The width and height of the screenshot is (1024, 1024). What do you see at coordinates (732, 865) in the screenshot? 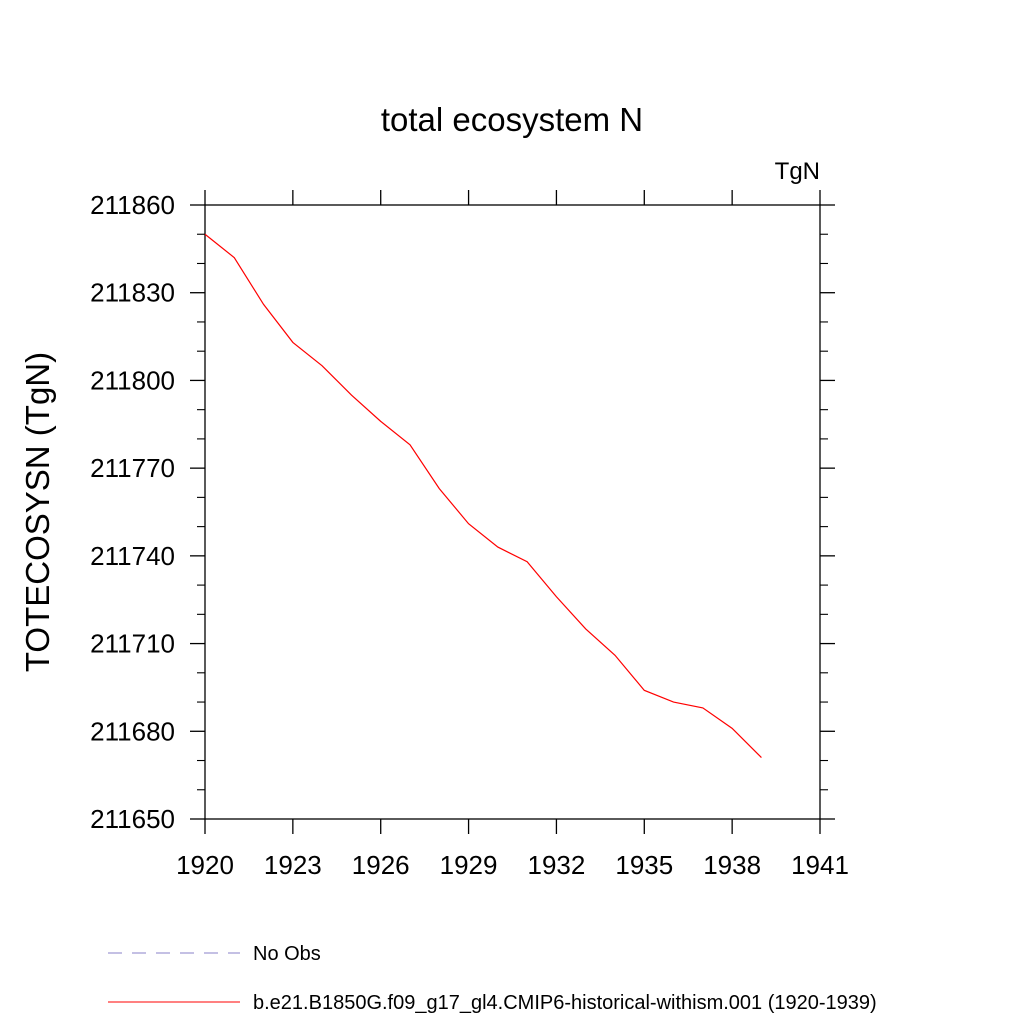
I see `x-tick-label: 1938` at bounding box center [732, 865].